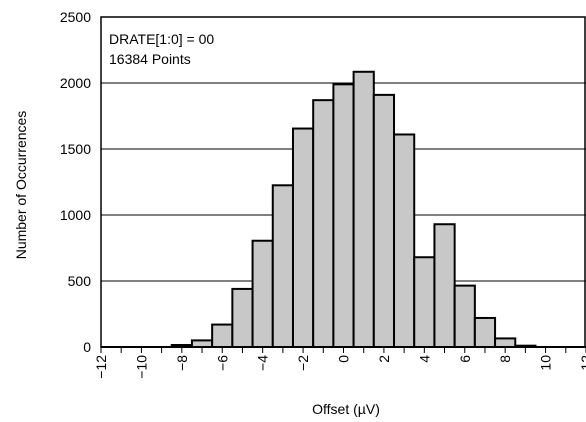 The width and height of the screenshot is (586, 422). What do you see at coordinates (263, 363) in the screenshot?
I see `x-tick-label-4: −4` at bounding box center [263, 363].